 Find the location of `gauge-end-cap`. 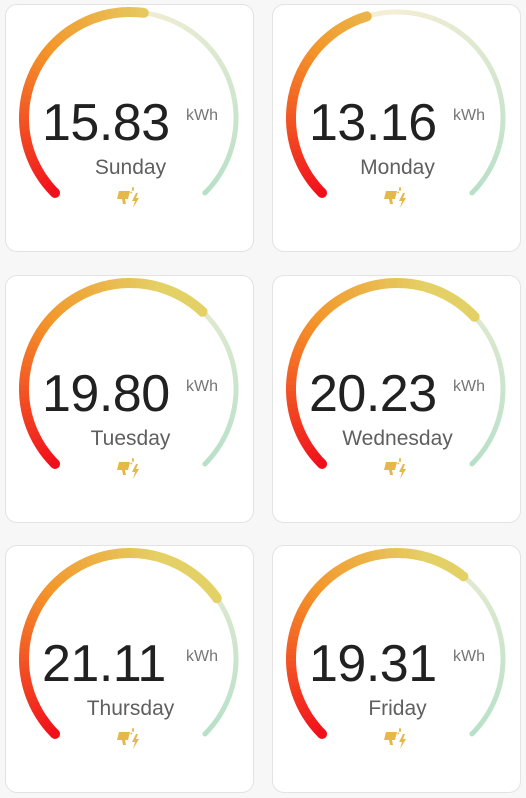

gauge-end-cap is located at coordinates (472, 734).